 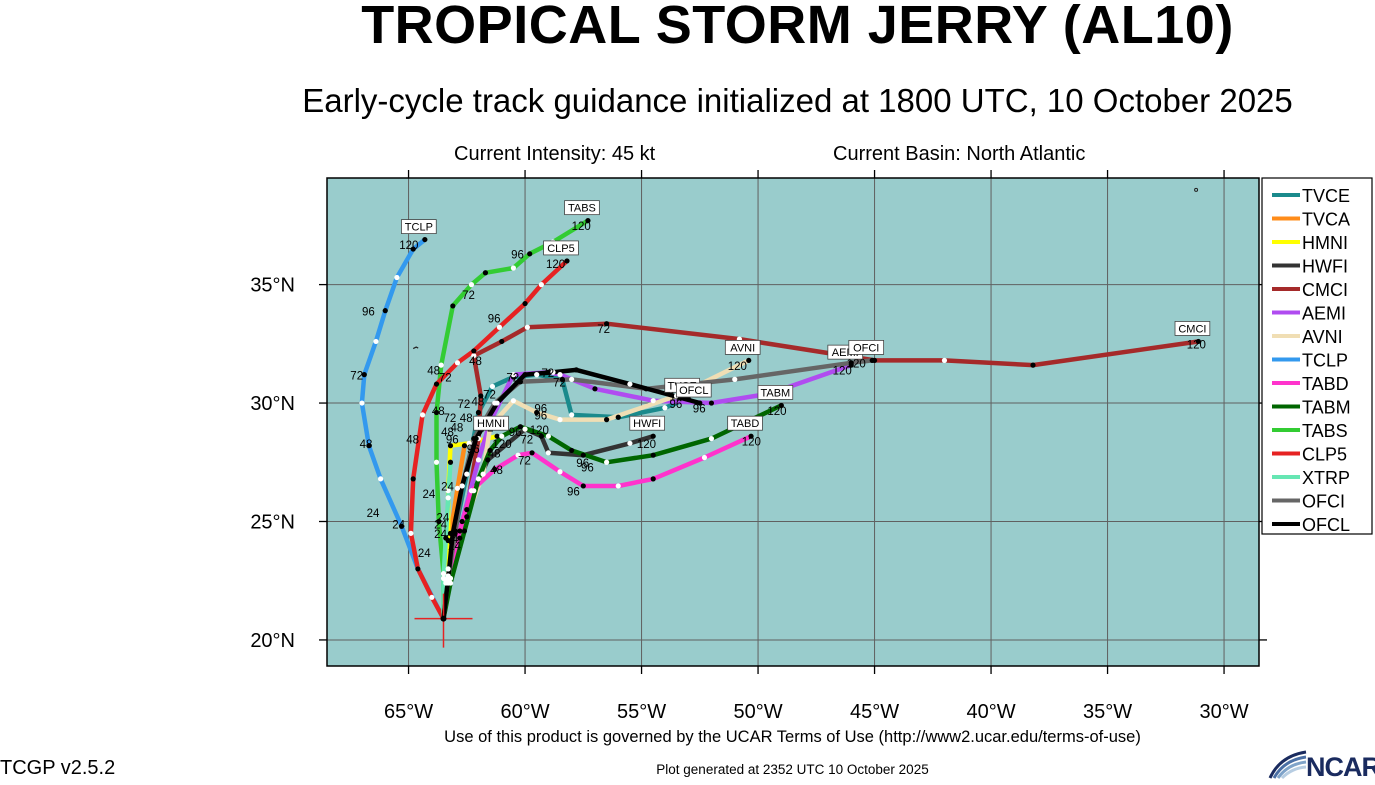 What do you see at coordinates (1196, 346) in the screenshot?
I see `hour-label-cmci: 120` at bounding box center [1196, 346].